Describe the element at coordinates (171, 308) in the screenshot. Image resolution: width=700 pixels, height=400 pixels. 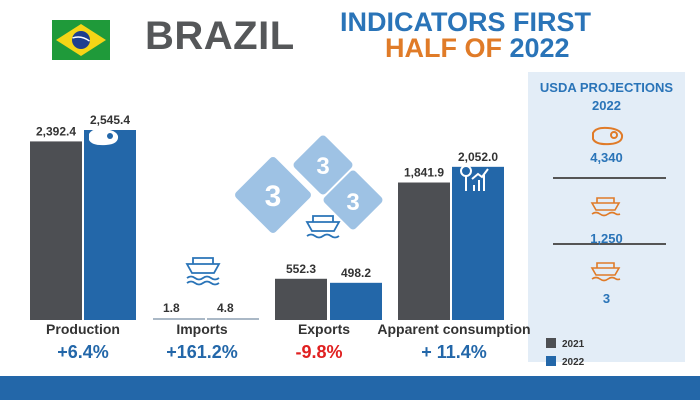
I see `data-label-2021-1: 1.8` at that location.